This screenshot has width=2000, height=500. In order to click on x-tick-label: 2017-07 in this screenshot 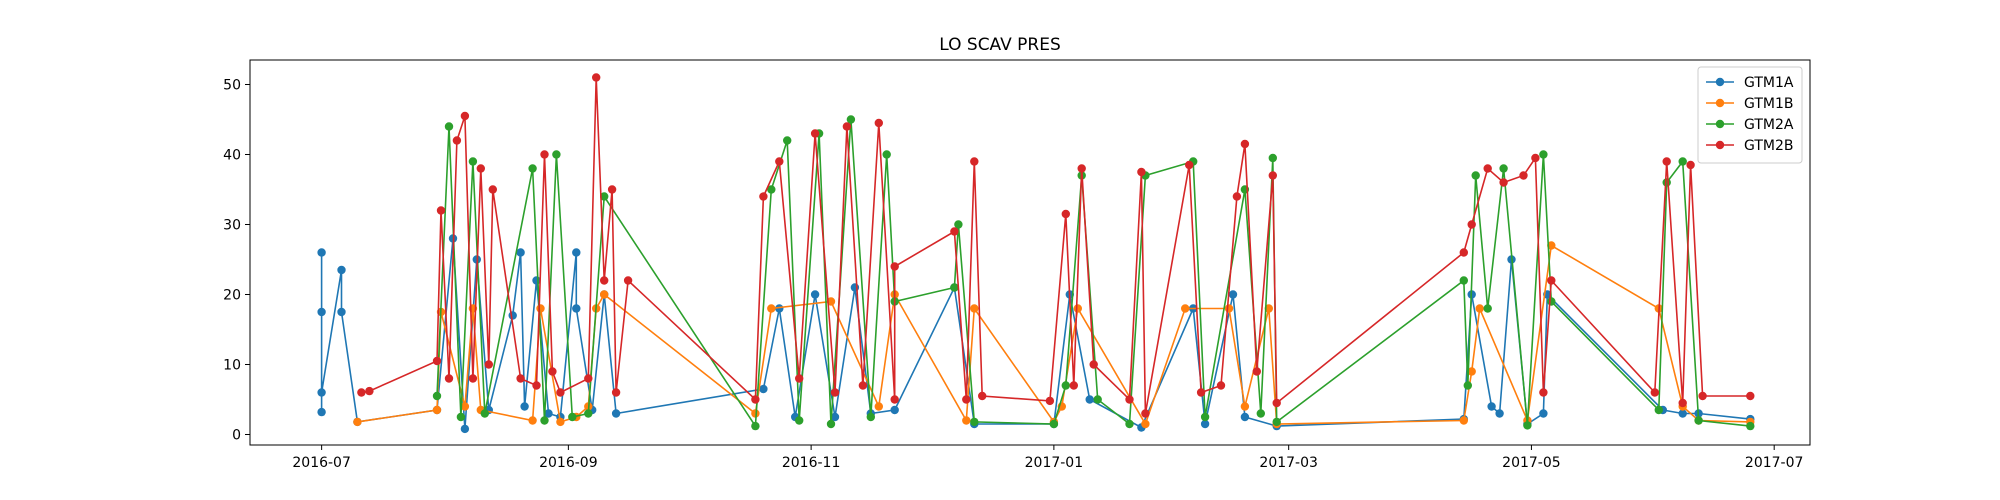, I will do `click(1774, 463)`.